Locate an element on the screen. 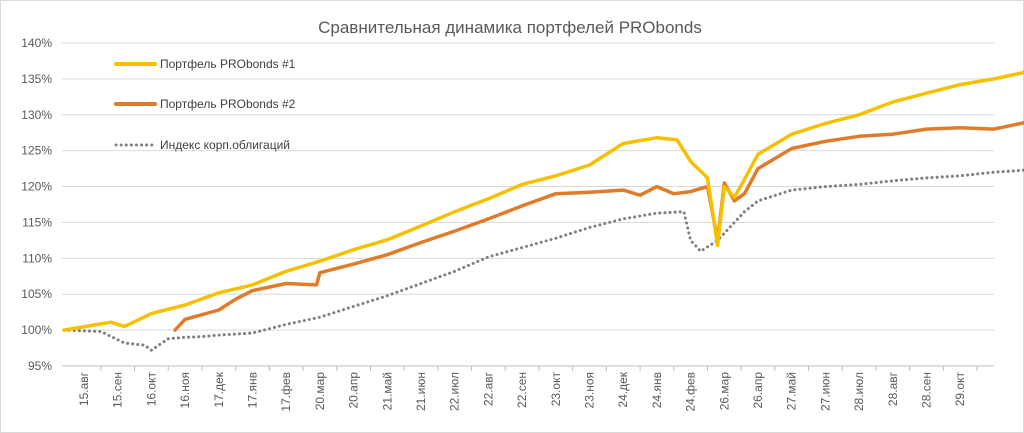  x-tick-label: 17.фев is located at coordinates (286, 392).